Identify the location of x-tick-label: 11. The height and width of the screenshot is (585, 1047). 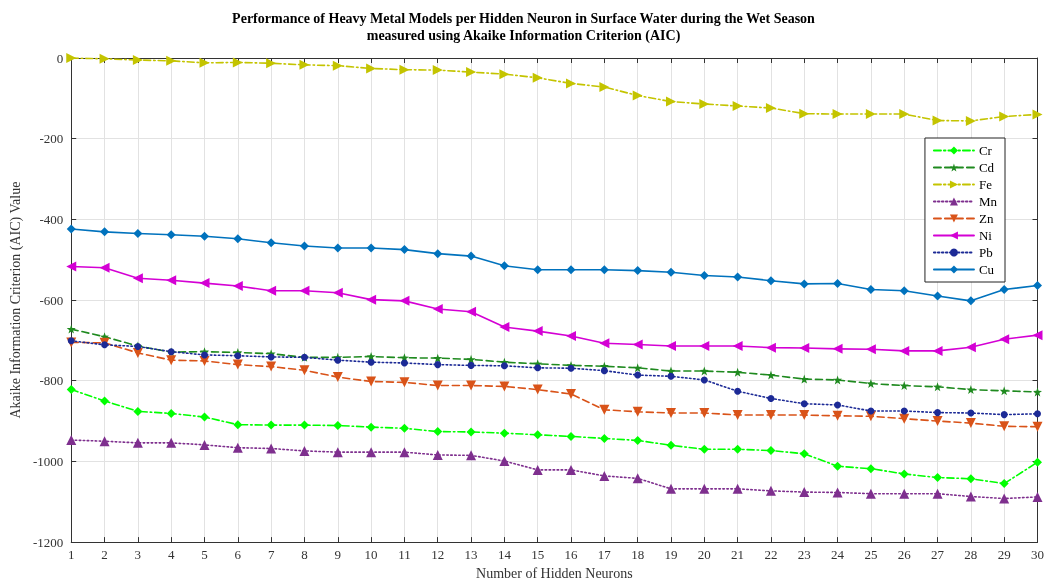
(404, 555).